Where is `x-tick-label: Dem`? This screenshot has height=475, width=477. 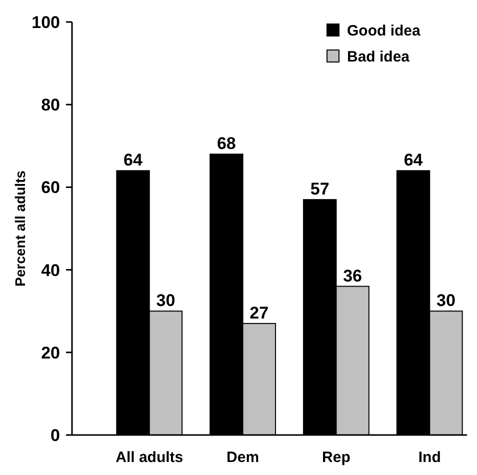 x-tick-label: Dem is located at coordinates (243, 457).